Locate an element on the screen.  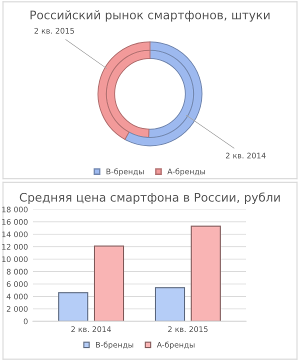
chart-title: Средняя цена смартфона в России, рубли is located at coordinates (150, 198).